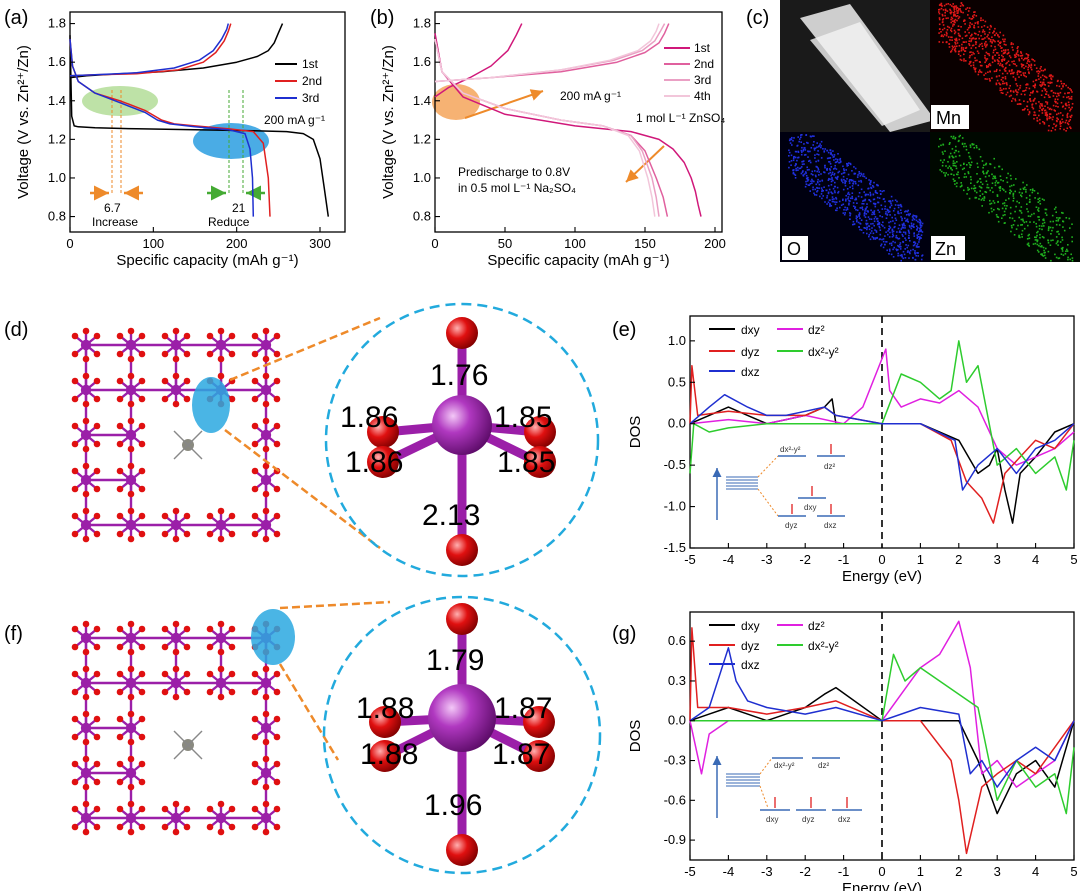 This screenshot has width=1080, height=891. Describe the element at coordinates (153, 243) in the screenshot. I see `x-tick-label: 100` at that location.